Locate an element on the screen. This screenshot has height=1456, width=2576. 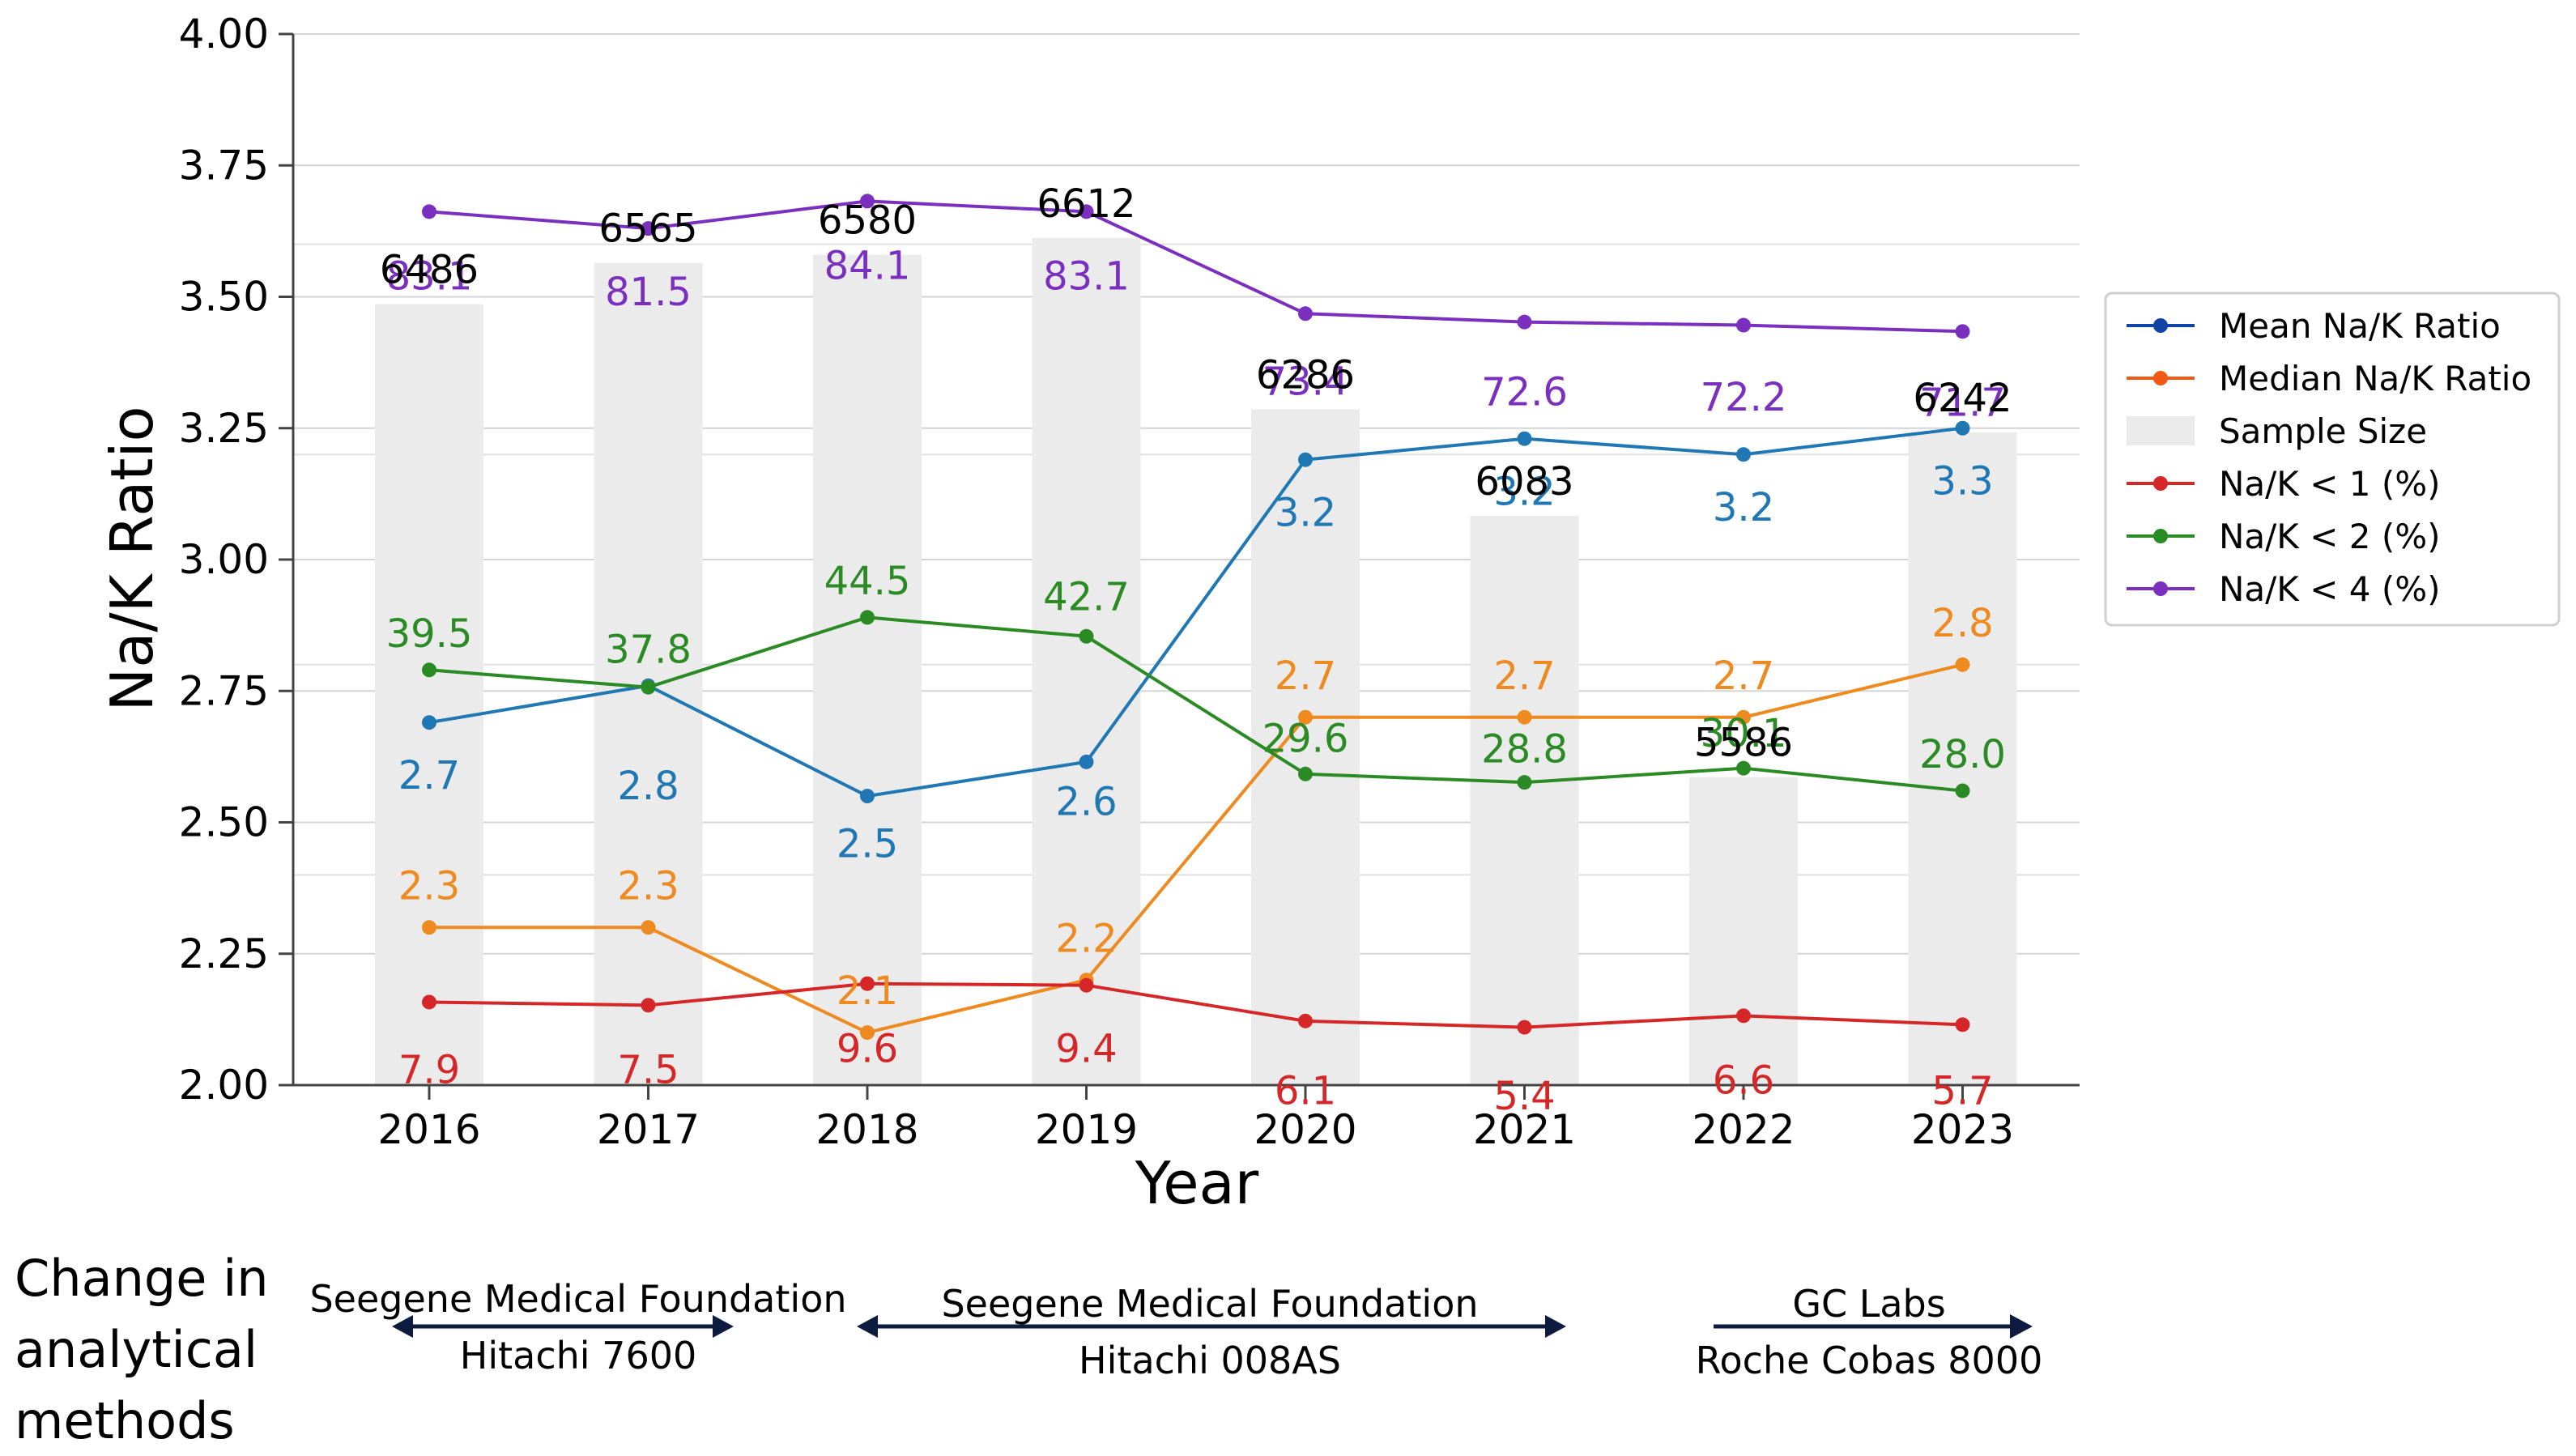
series-2-label-2018: 9.6 is located at coordinates (867, 1049).